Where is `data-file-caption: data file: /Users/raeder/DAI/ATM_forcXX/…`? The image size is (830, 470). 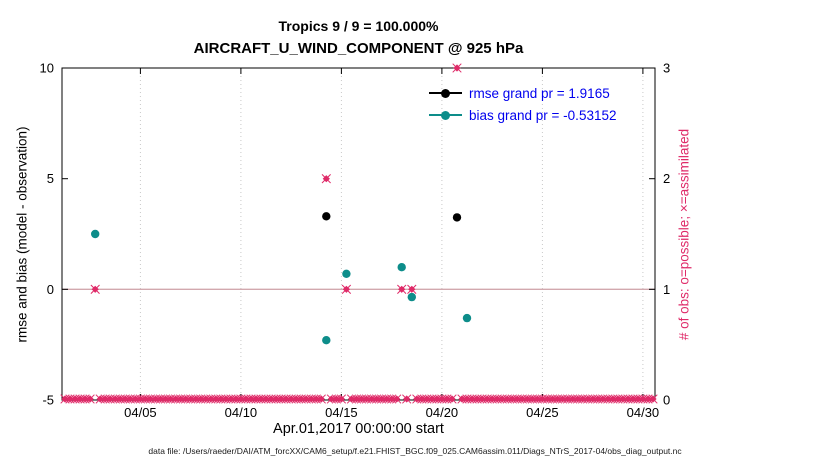 data-file-caption: data file: /Users/raeder/DAI/ATM_forcXX/… is located at coordinates (415, 451).